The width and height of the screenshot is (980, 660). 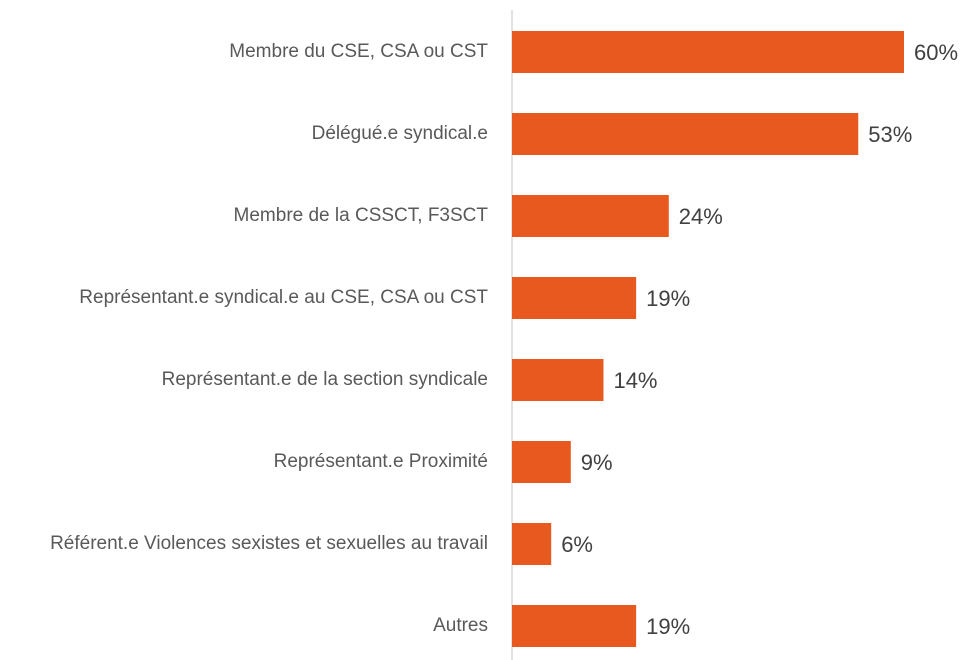 What do you see at coordinates (325, 379) in the screenshot?
I see `category-label: Représentant.e de la section syndicale` at bounding box center [325, 379].